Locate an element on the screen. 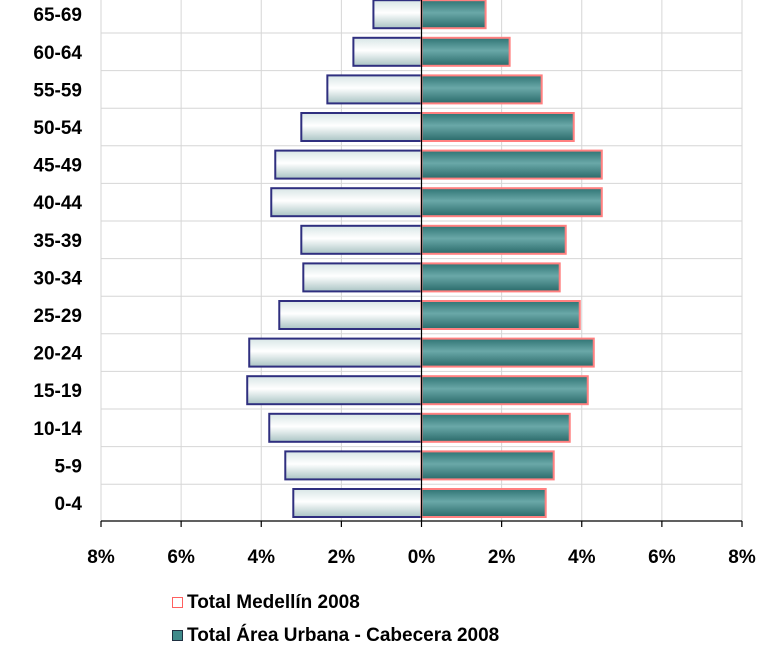 Image resolution: width=777 pixels, height=652 pixels. legend-item-medellin: Total Medellín 2008 is located at coordinates (335, 602).